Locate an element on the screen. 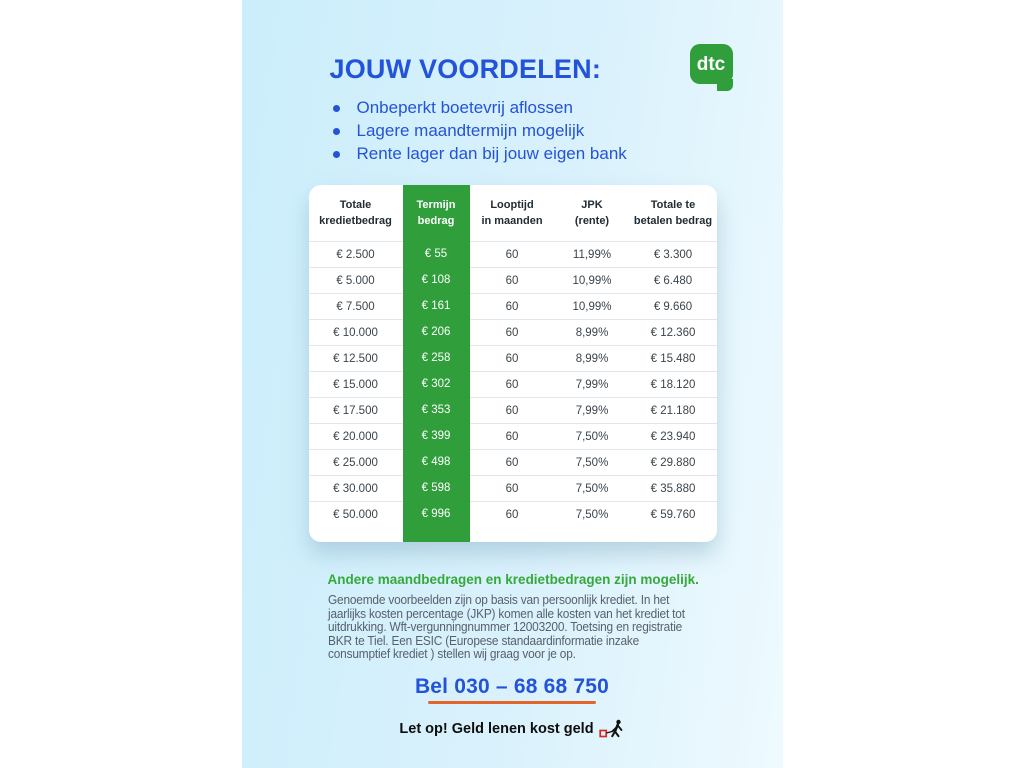  dtc-logo-text: dtc is located at coordinates (711, 64).